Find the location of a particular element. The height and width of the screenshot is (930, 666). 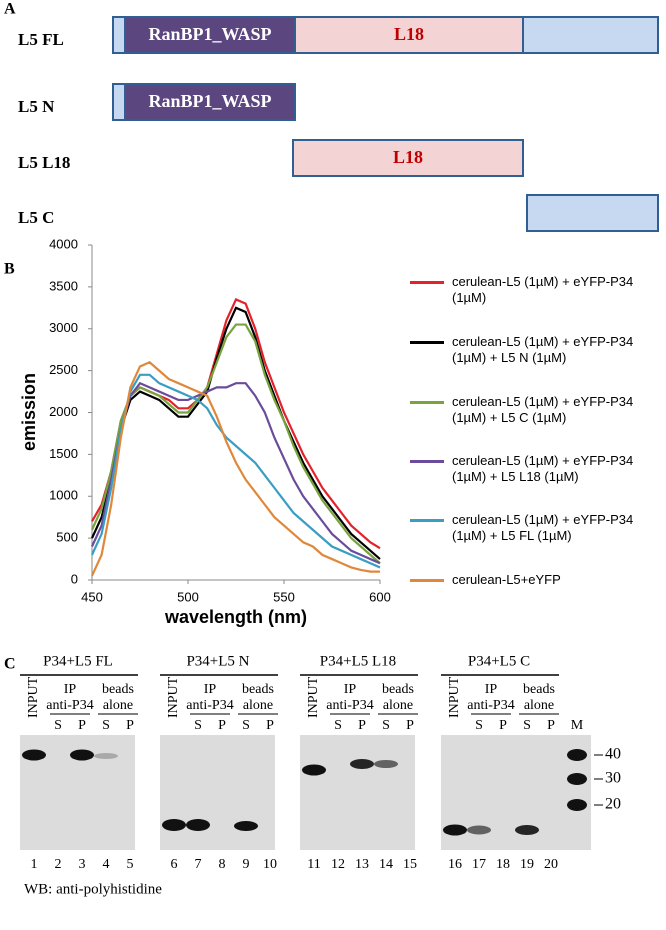

lane-number: 15 is located at coordinates (410, 864).